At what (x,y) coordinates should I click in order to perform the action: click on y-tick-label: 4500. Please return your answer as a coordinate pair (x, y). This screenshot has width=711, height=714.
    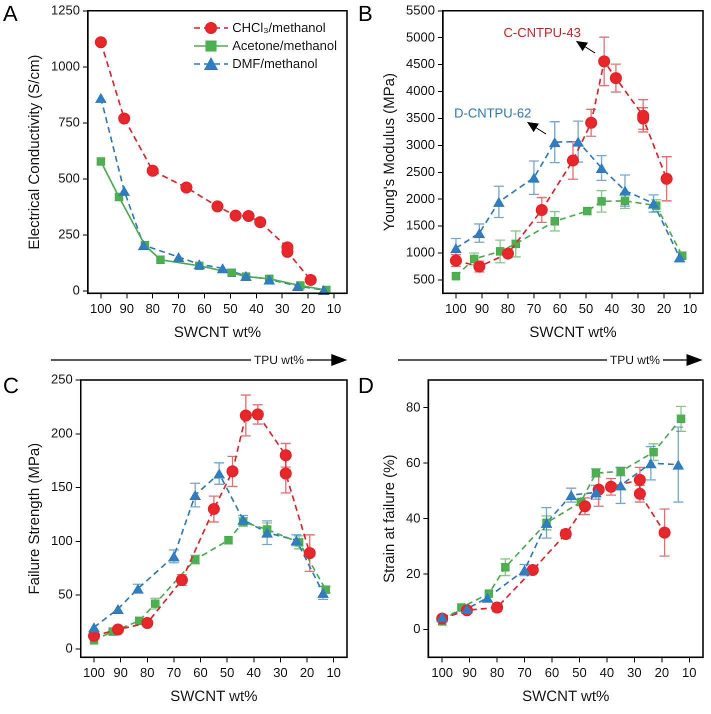
    Looking at the image, I should click on (420, 64).